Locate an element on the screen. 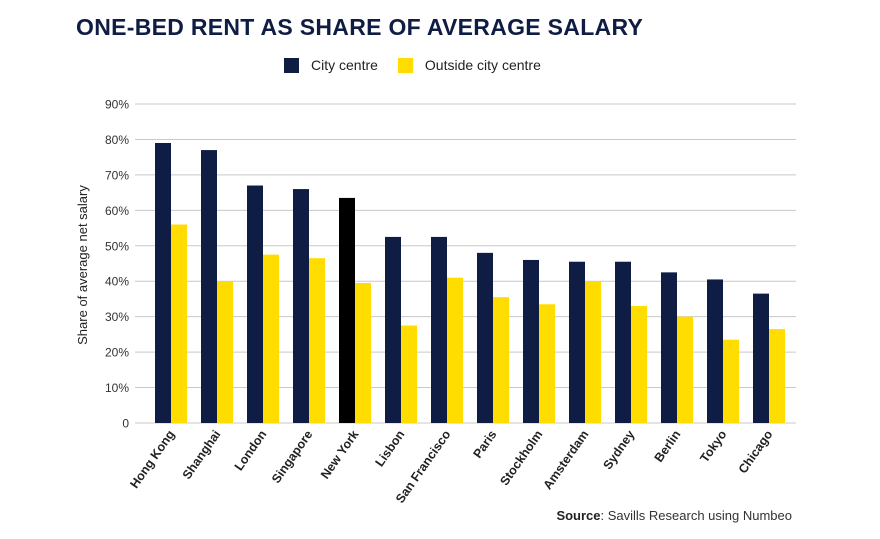 The height and width of the screenshot is (539, 880). legend-item-city-centre: City centre is located at coordinates (331, 65).